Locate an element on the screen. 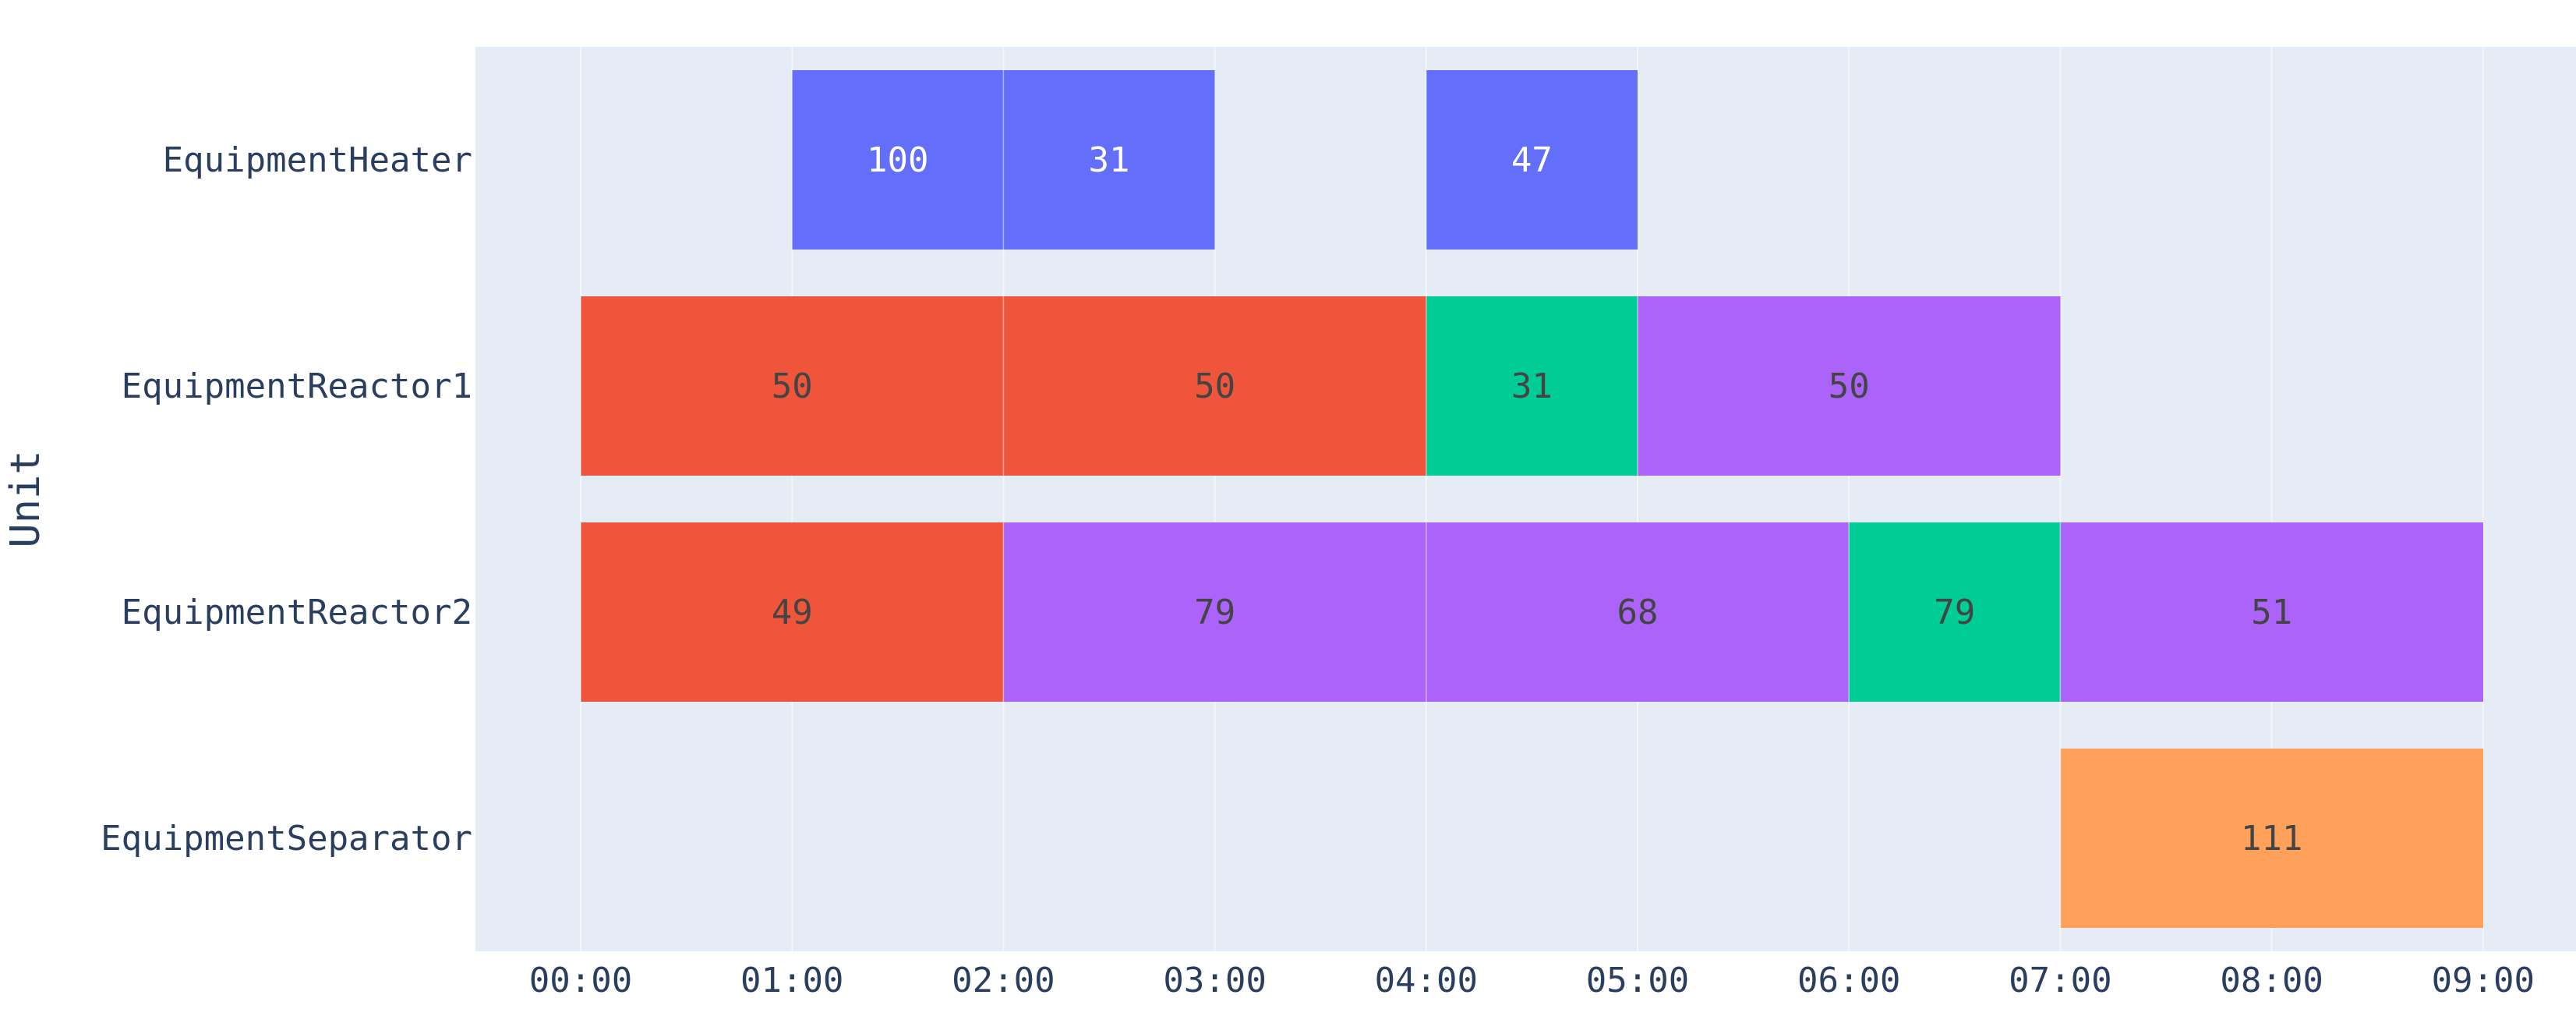 This screenshot has height=1009, width=2576. bar-label: 51 is located at coordinates (2271, 612).